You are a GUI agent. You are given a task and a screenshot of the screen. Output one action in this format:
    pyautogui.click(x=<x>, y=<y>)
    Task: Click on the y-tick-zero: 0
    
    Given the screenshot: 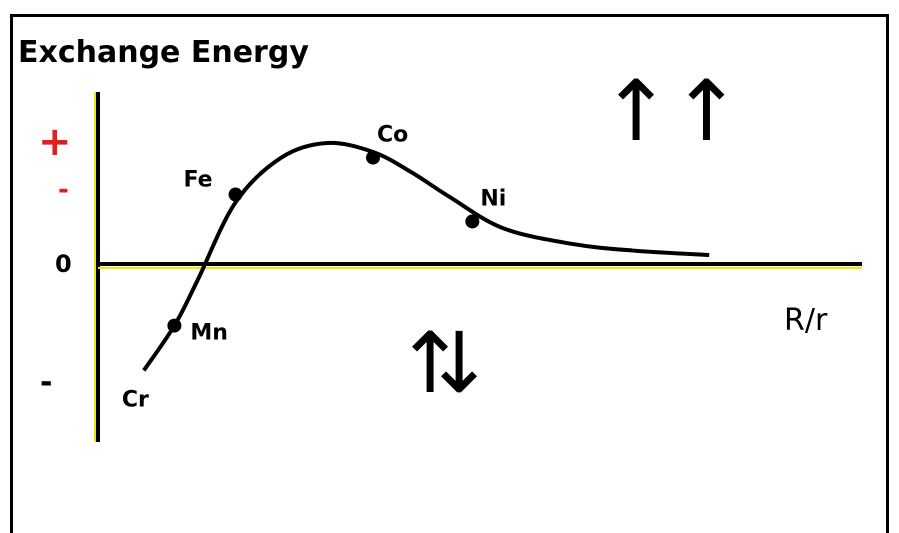 What is the action you would take?
    pyautogui.click(x=63, y=264)
    